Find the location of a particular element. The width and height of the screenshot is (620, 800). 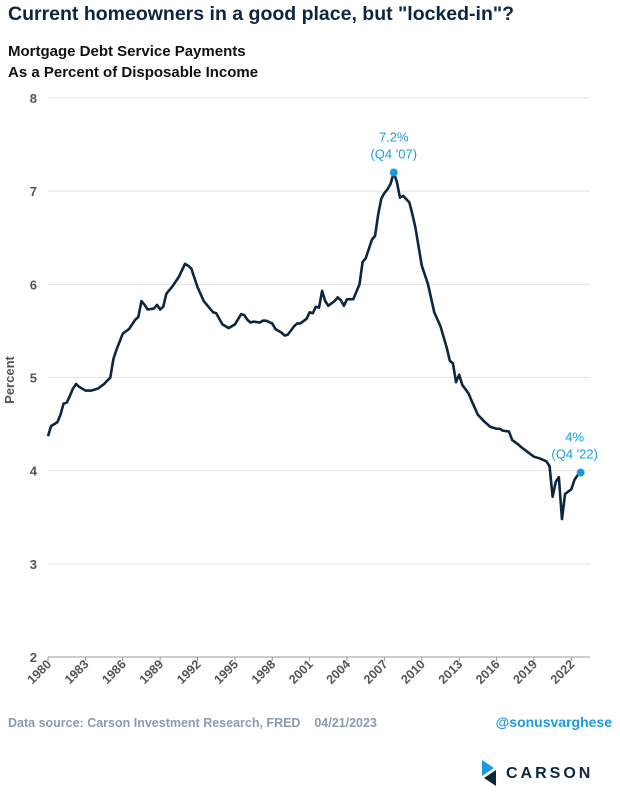

annotation-label: 7.2% is located at coordinates (394, 137).